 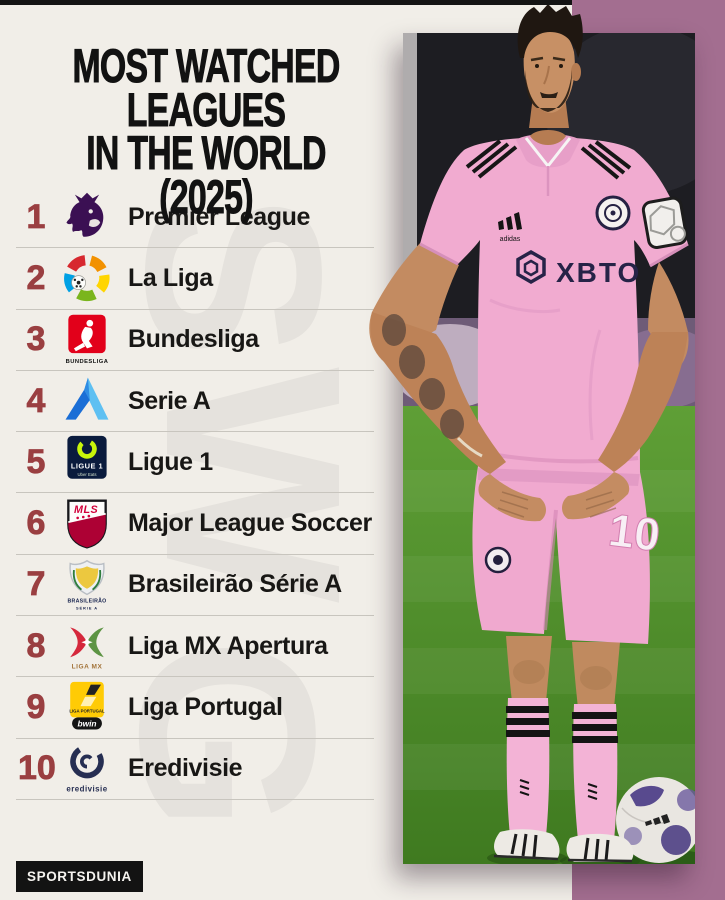 I want to click on league-name: Major League Soccer, so click(x=250, y=523).